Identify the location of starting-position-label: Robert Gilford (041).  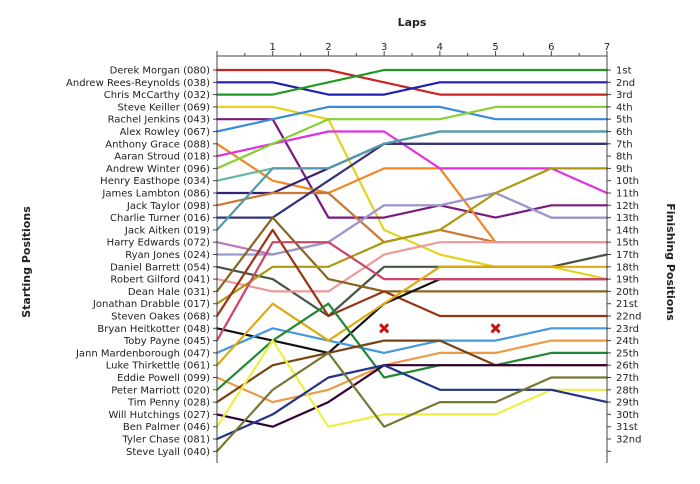
(160, 280).